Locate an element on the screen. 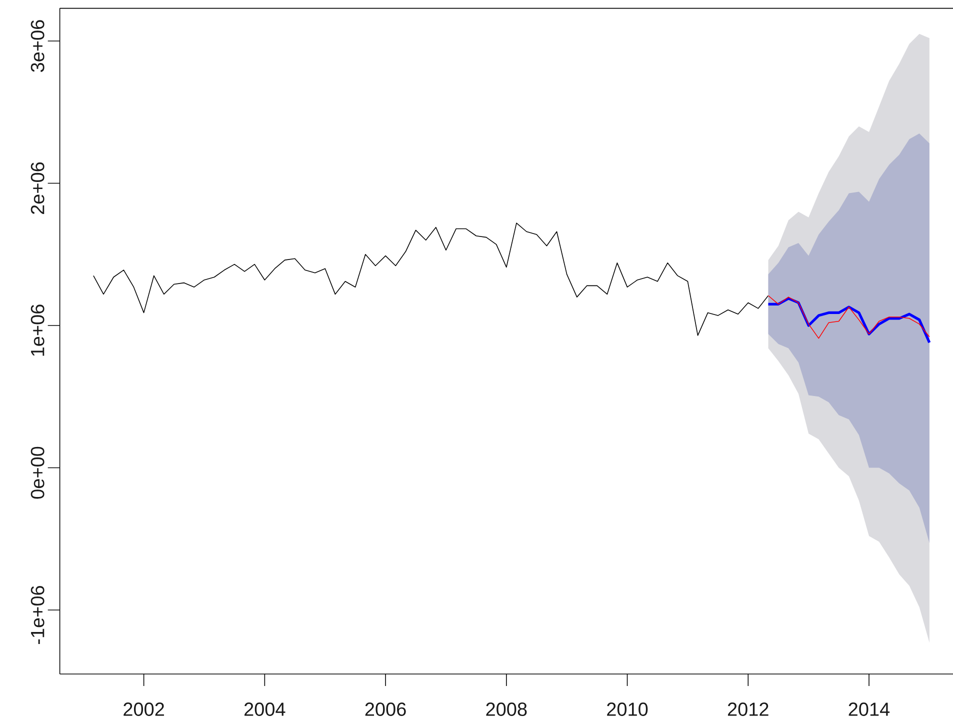  x-tick-label: 2014 is located at coordinates (869, 709).